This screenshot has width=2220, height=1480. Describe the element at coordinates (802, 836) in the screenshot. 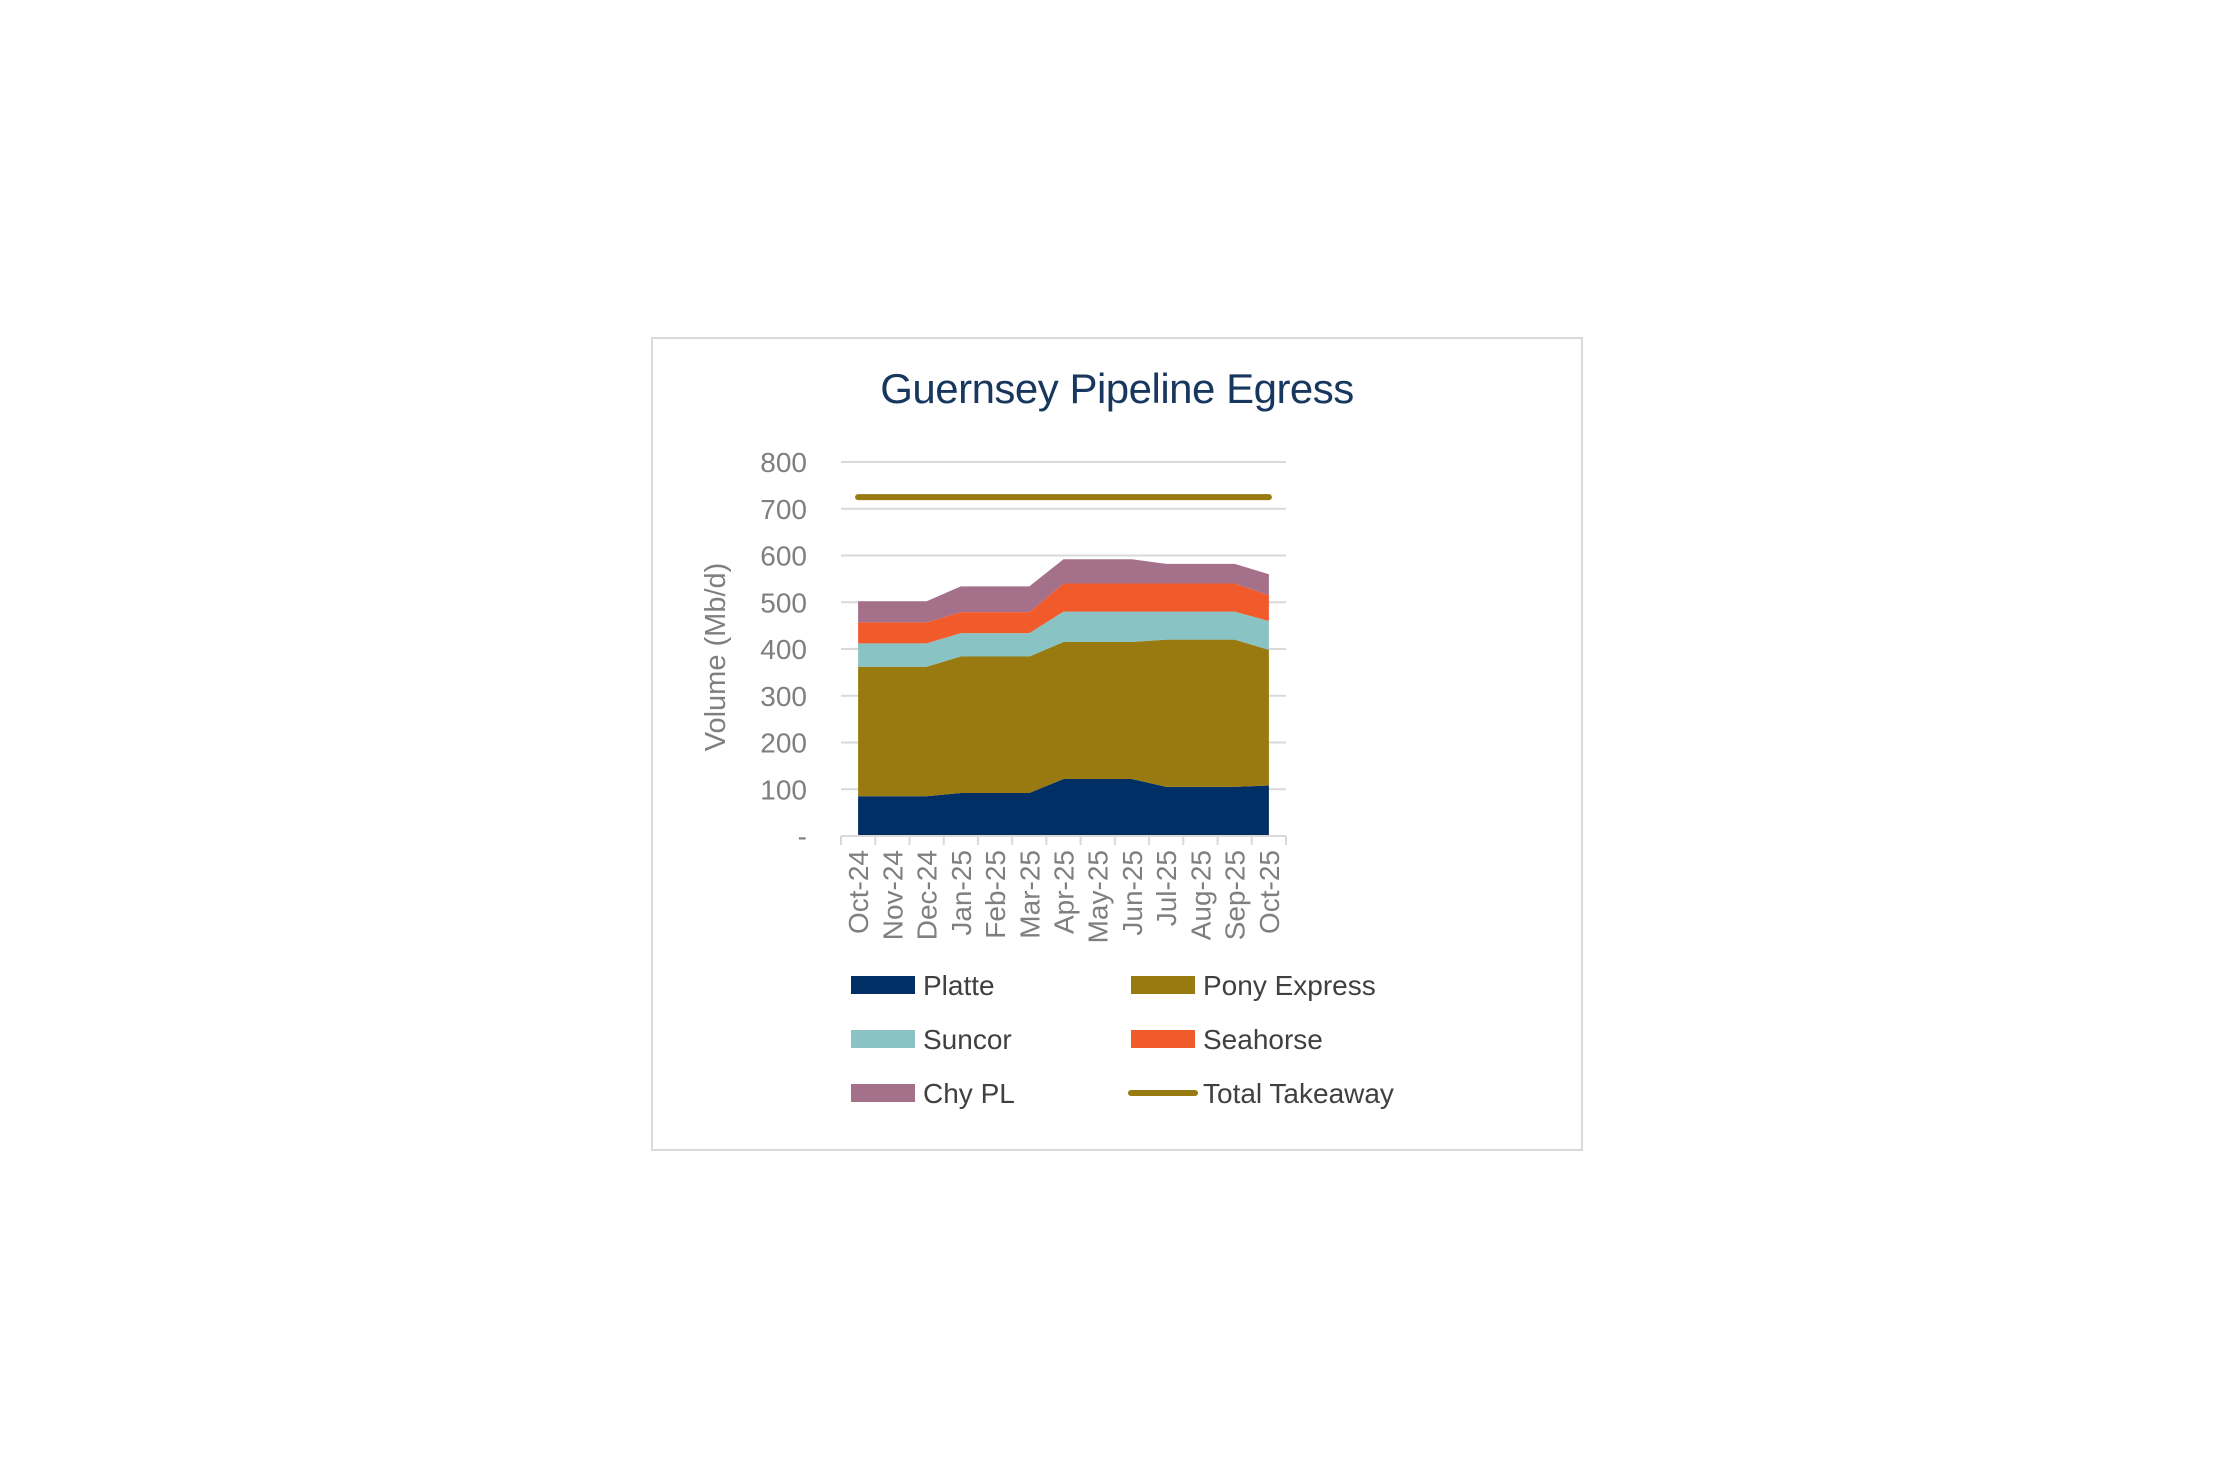

I see `y-tick-label: -` at that location.